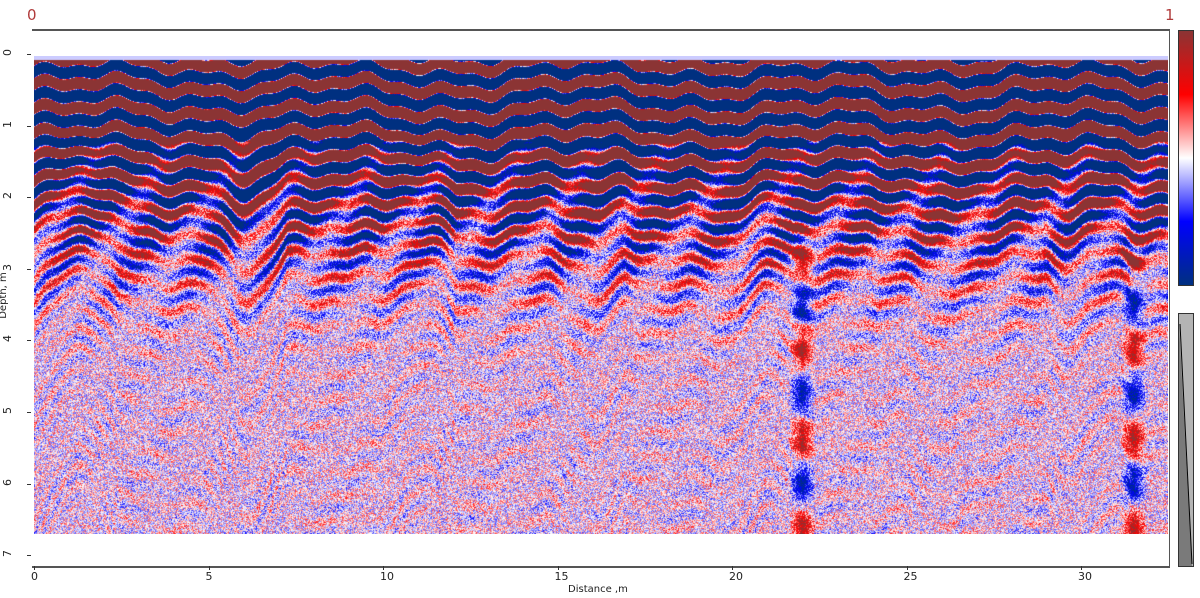 The height and width of the screenshot is (598, 1200). What do you see at coordinates (7, 196) in the screenshot?
I see `y-tick-label: 2` at bounding box center [7, 196].